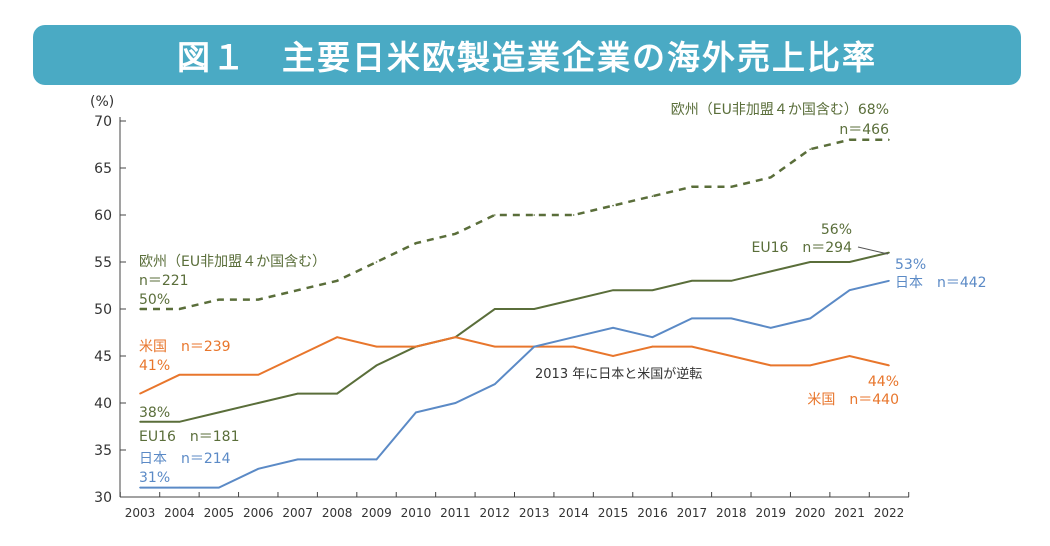 The width and height of the screenshot is (1050, 546). I want to click on y-tick-label: 40, so click(103, 404).